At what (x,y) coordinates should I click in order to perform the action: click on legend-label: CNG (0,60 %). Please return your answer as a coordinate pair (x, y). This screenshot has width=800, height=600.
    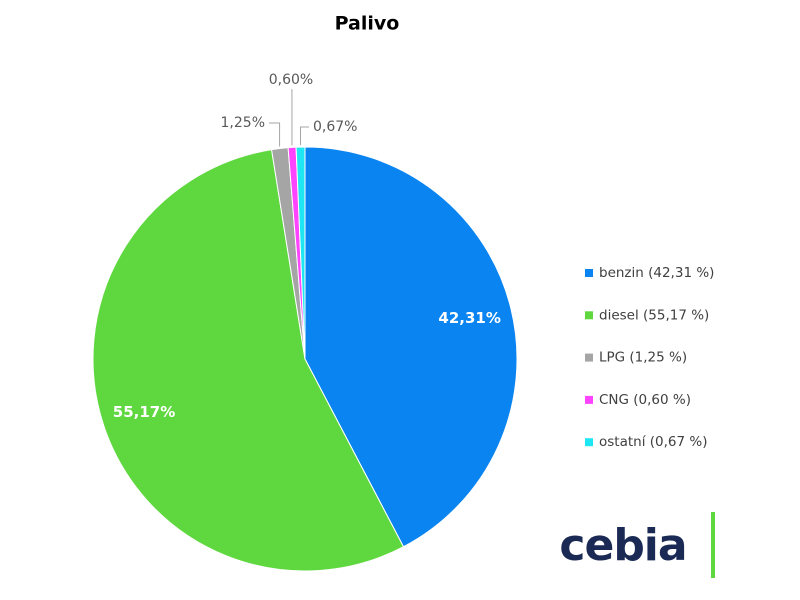
    Looking at the image, I should click on (645, 400).